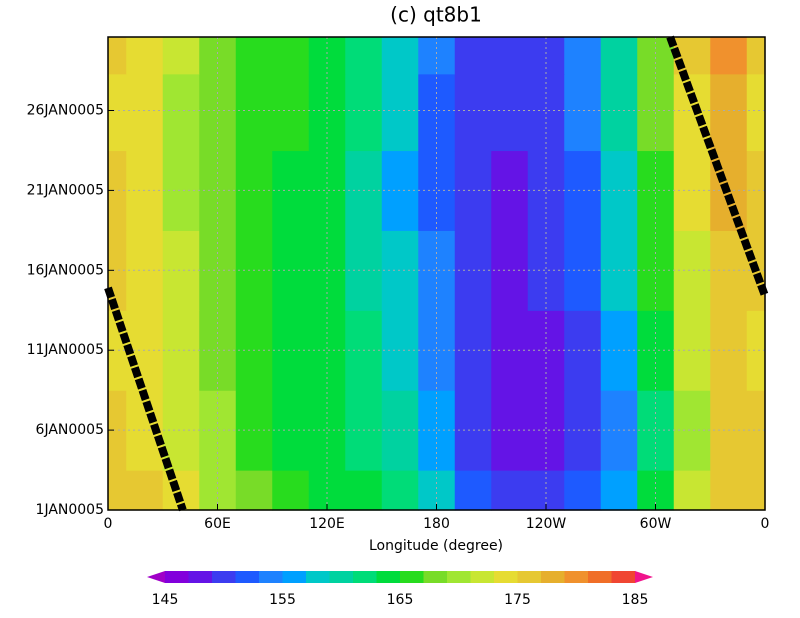  I want to click on chart-title: (c) qt8b1, so click(436, 15).